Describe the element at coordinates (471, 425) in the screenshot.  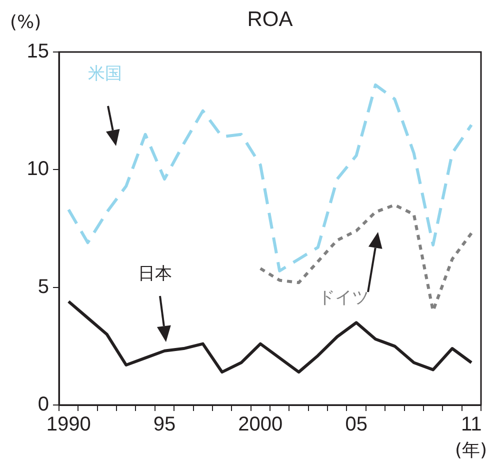
I see `x-tick-label: 11` at that location.